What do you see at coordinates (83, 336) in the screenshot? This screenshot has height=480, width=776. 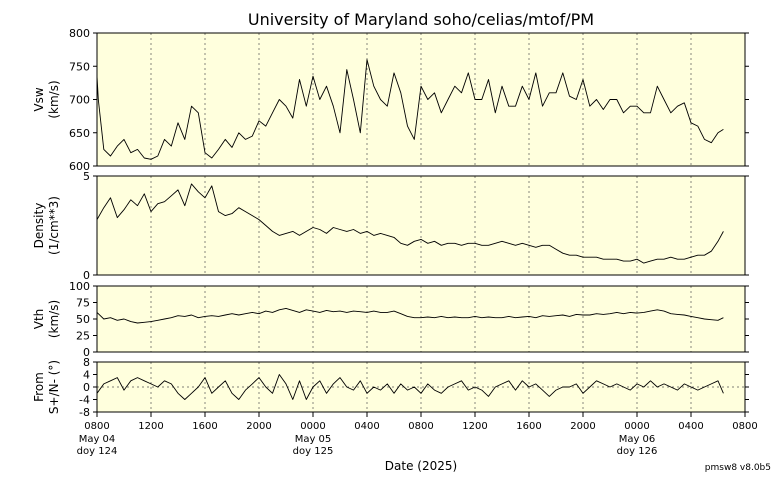 I see `y-tick-label: 25` at bounding box center [83, 336].